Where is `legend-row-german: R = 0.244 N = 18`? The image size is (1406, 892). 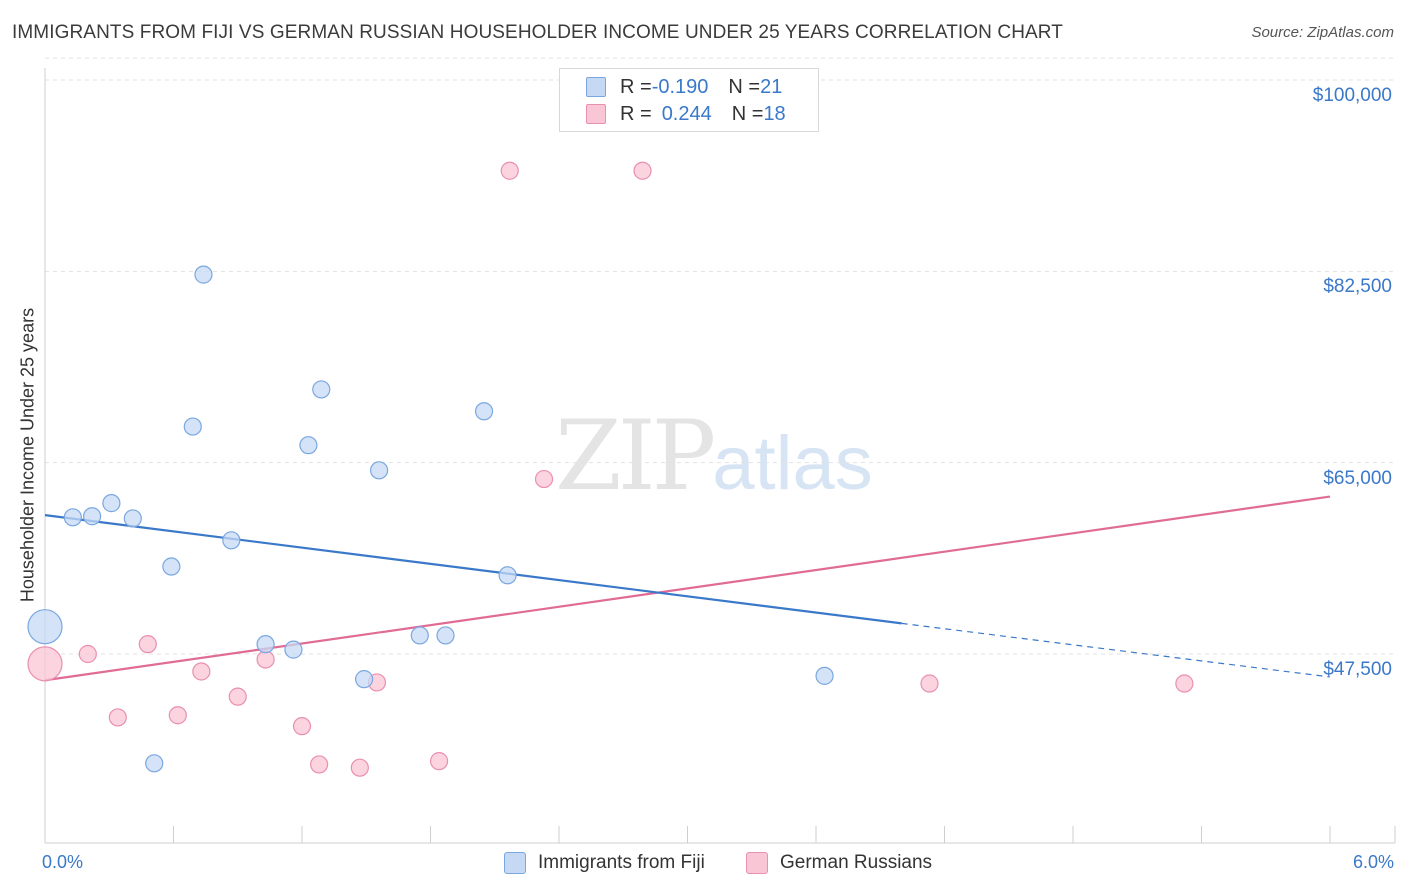
legend-row-german: R = 0.244 N = 18 is located at coordinates (686, 114).